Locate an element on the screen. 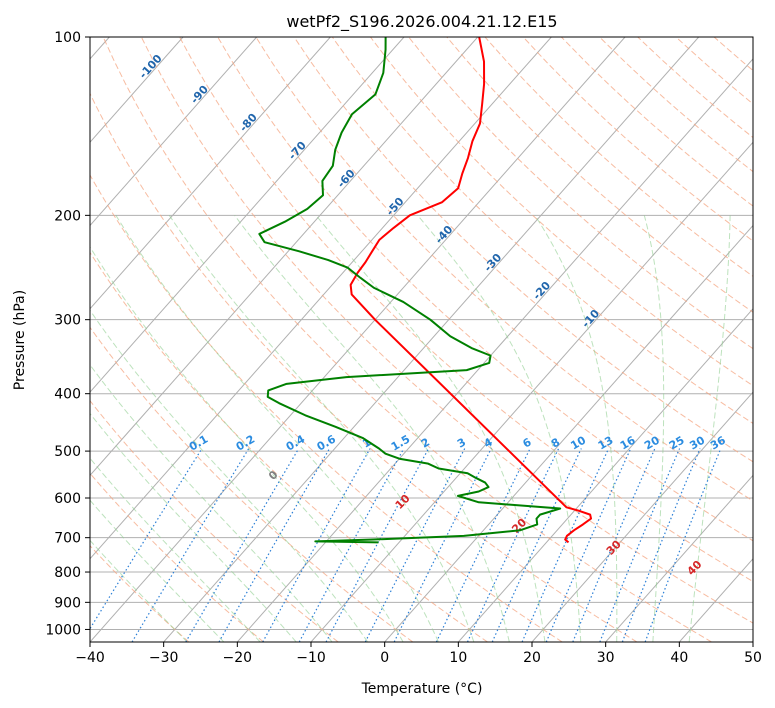 Image resolution: width=775 pixels, height=708 pixels. y-tick-label: 400 is located at coordinates (67, 395).